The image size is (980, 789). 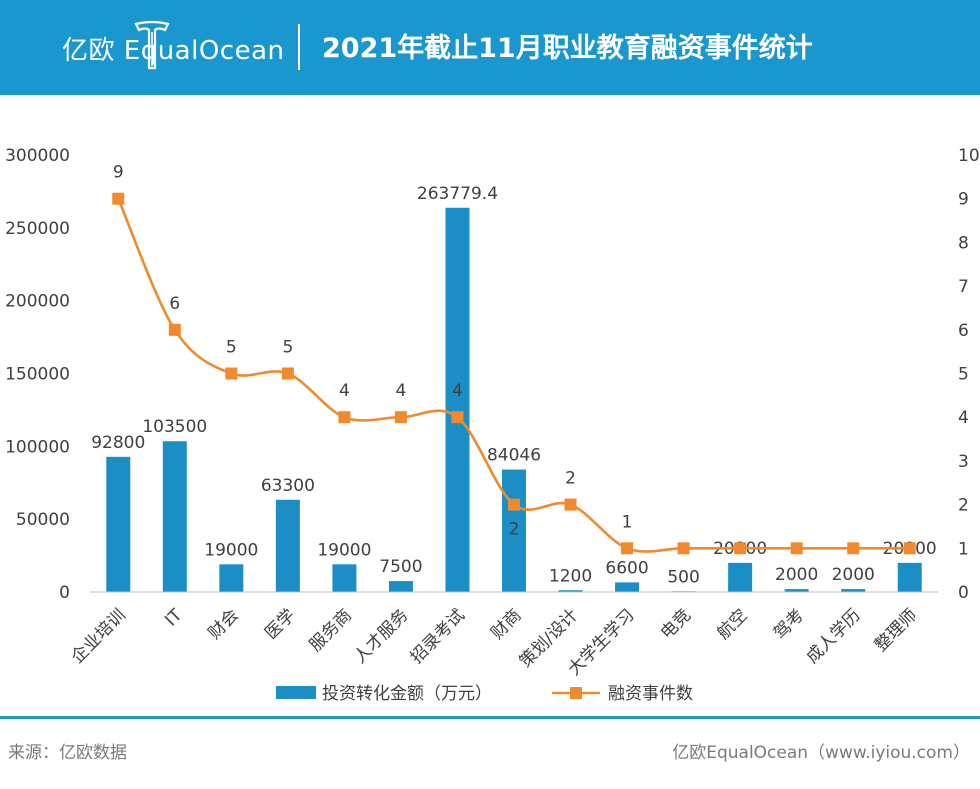 What do you see at coordinates (963, 549) in the screenshot?
I see `y-right-tick-label: 1` at bounding box center [963, 549].